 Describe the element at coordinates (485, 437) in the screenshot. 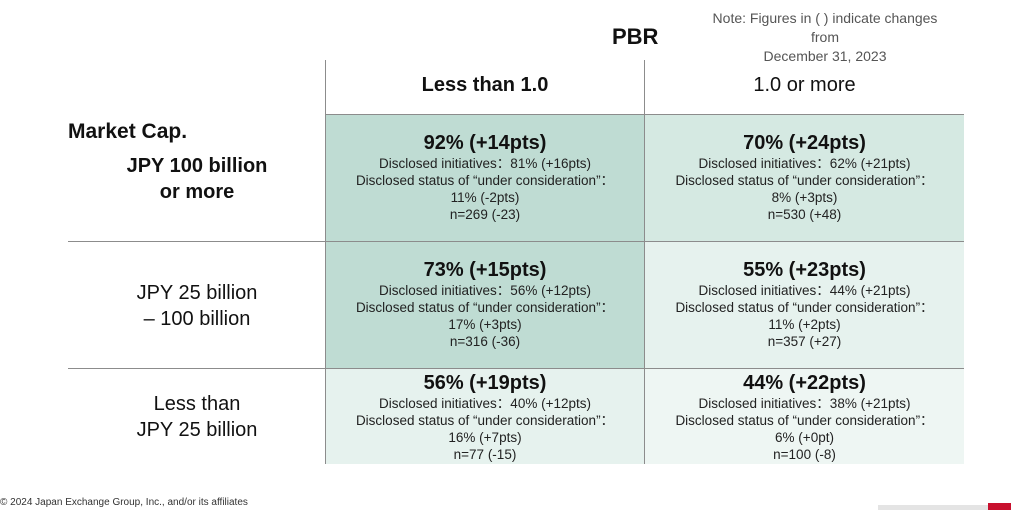

I see `cell-under-consideration-value: 16% (+7pts)` at that location.